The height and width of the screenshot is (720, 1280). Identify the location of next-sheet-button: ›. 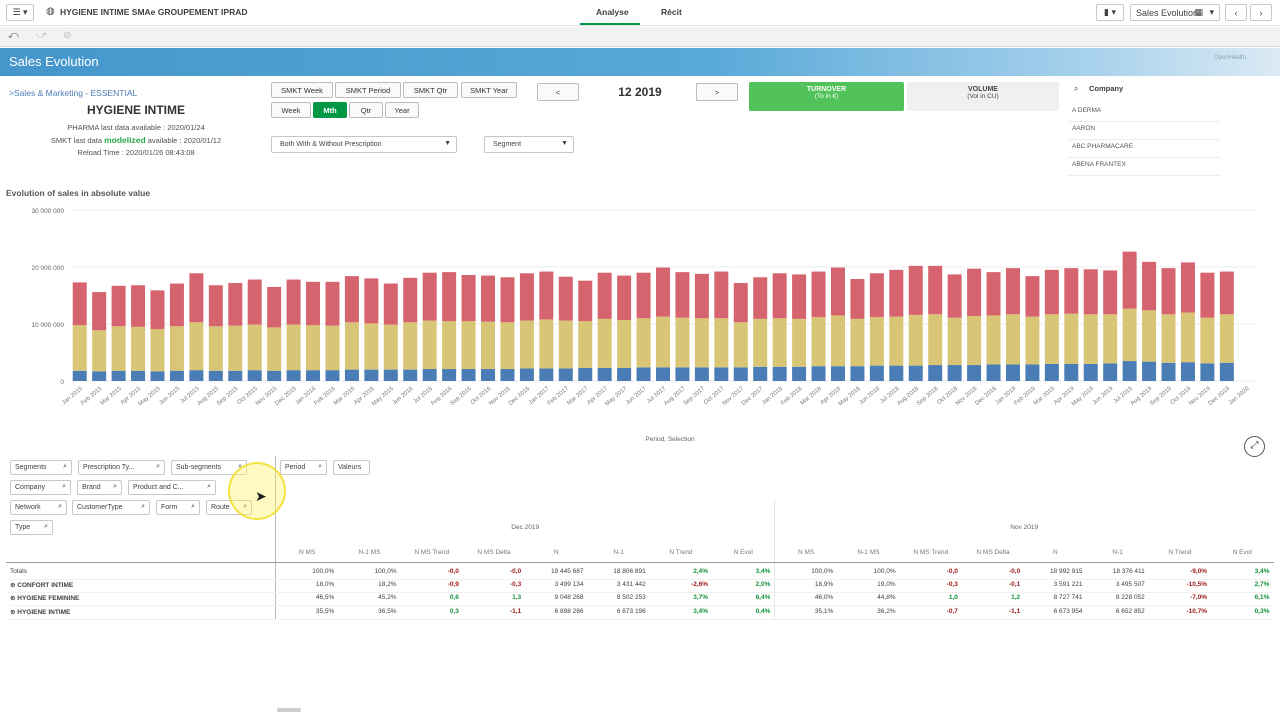
(1261, 12).